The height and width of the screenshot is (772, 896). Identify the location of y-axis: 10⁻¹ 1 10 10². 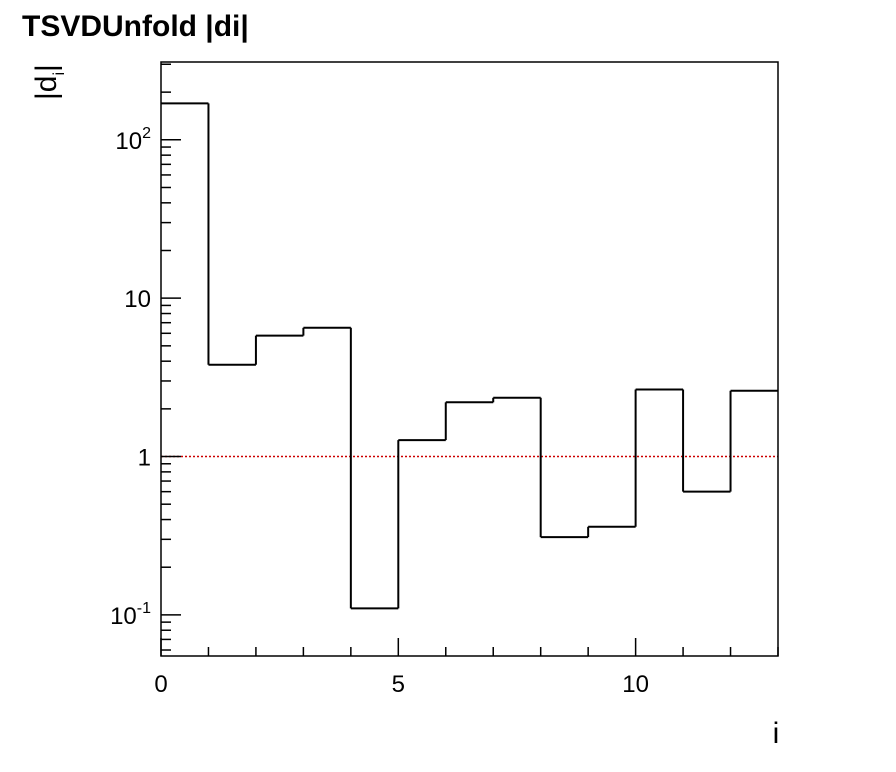
(145, 357).